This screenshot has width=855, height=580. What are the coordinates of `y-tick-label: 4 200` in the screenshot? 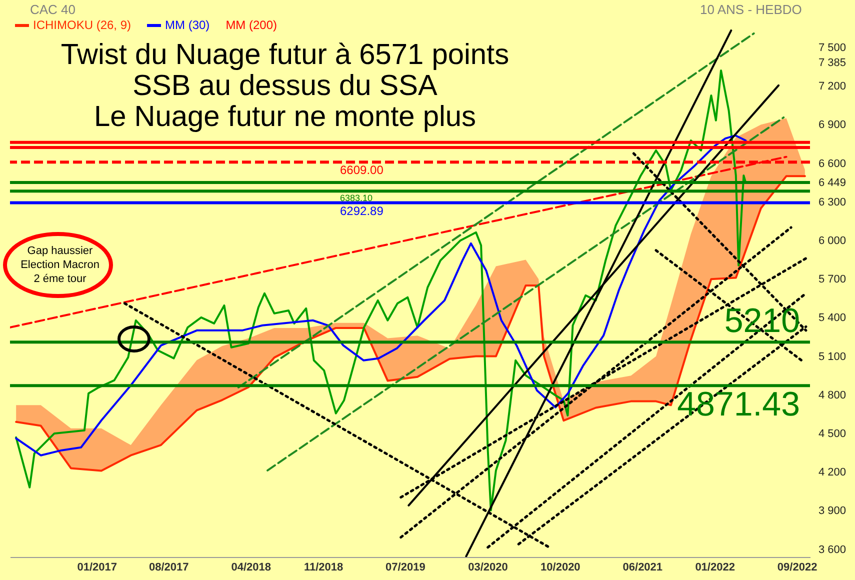 It's located at (832, 472).